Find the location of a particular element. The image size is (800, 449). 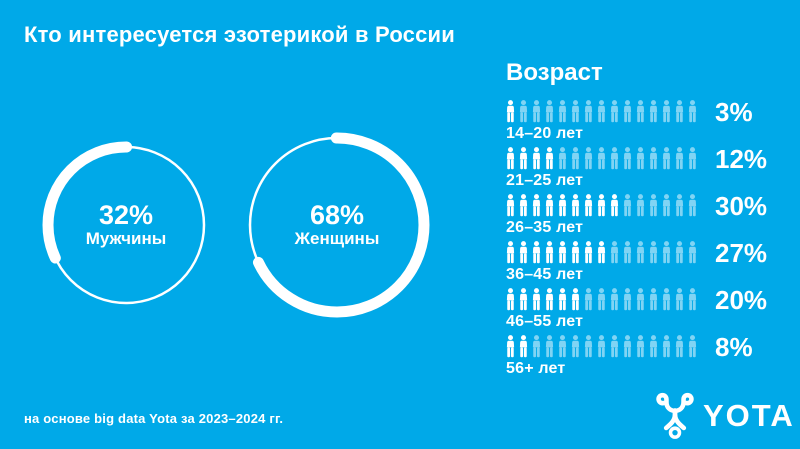

donut-women-label: Женщины is located at coordinates (337, 238).